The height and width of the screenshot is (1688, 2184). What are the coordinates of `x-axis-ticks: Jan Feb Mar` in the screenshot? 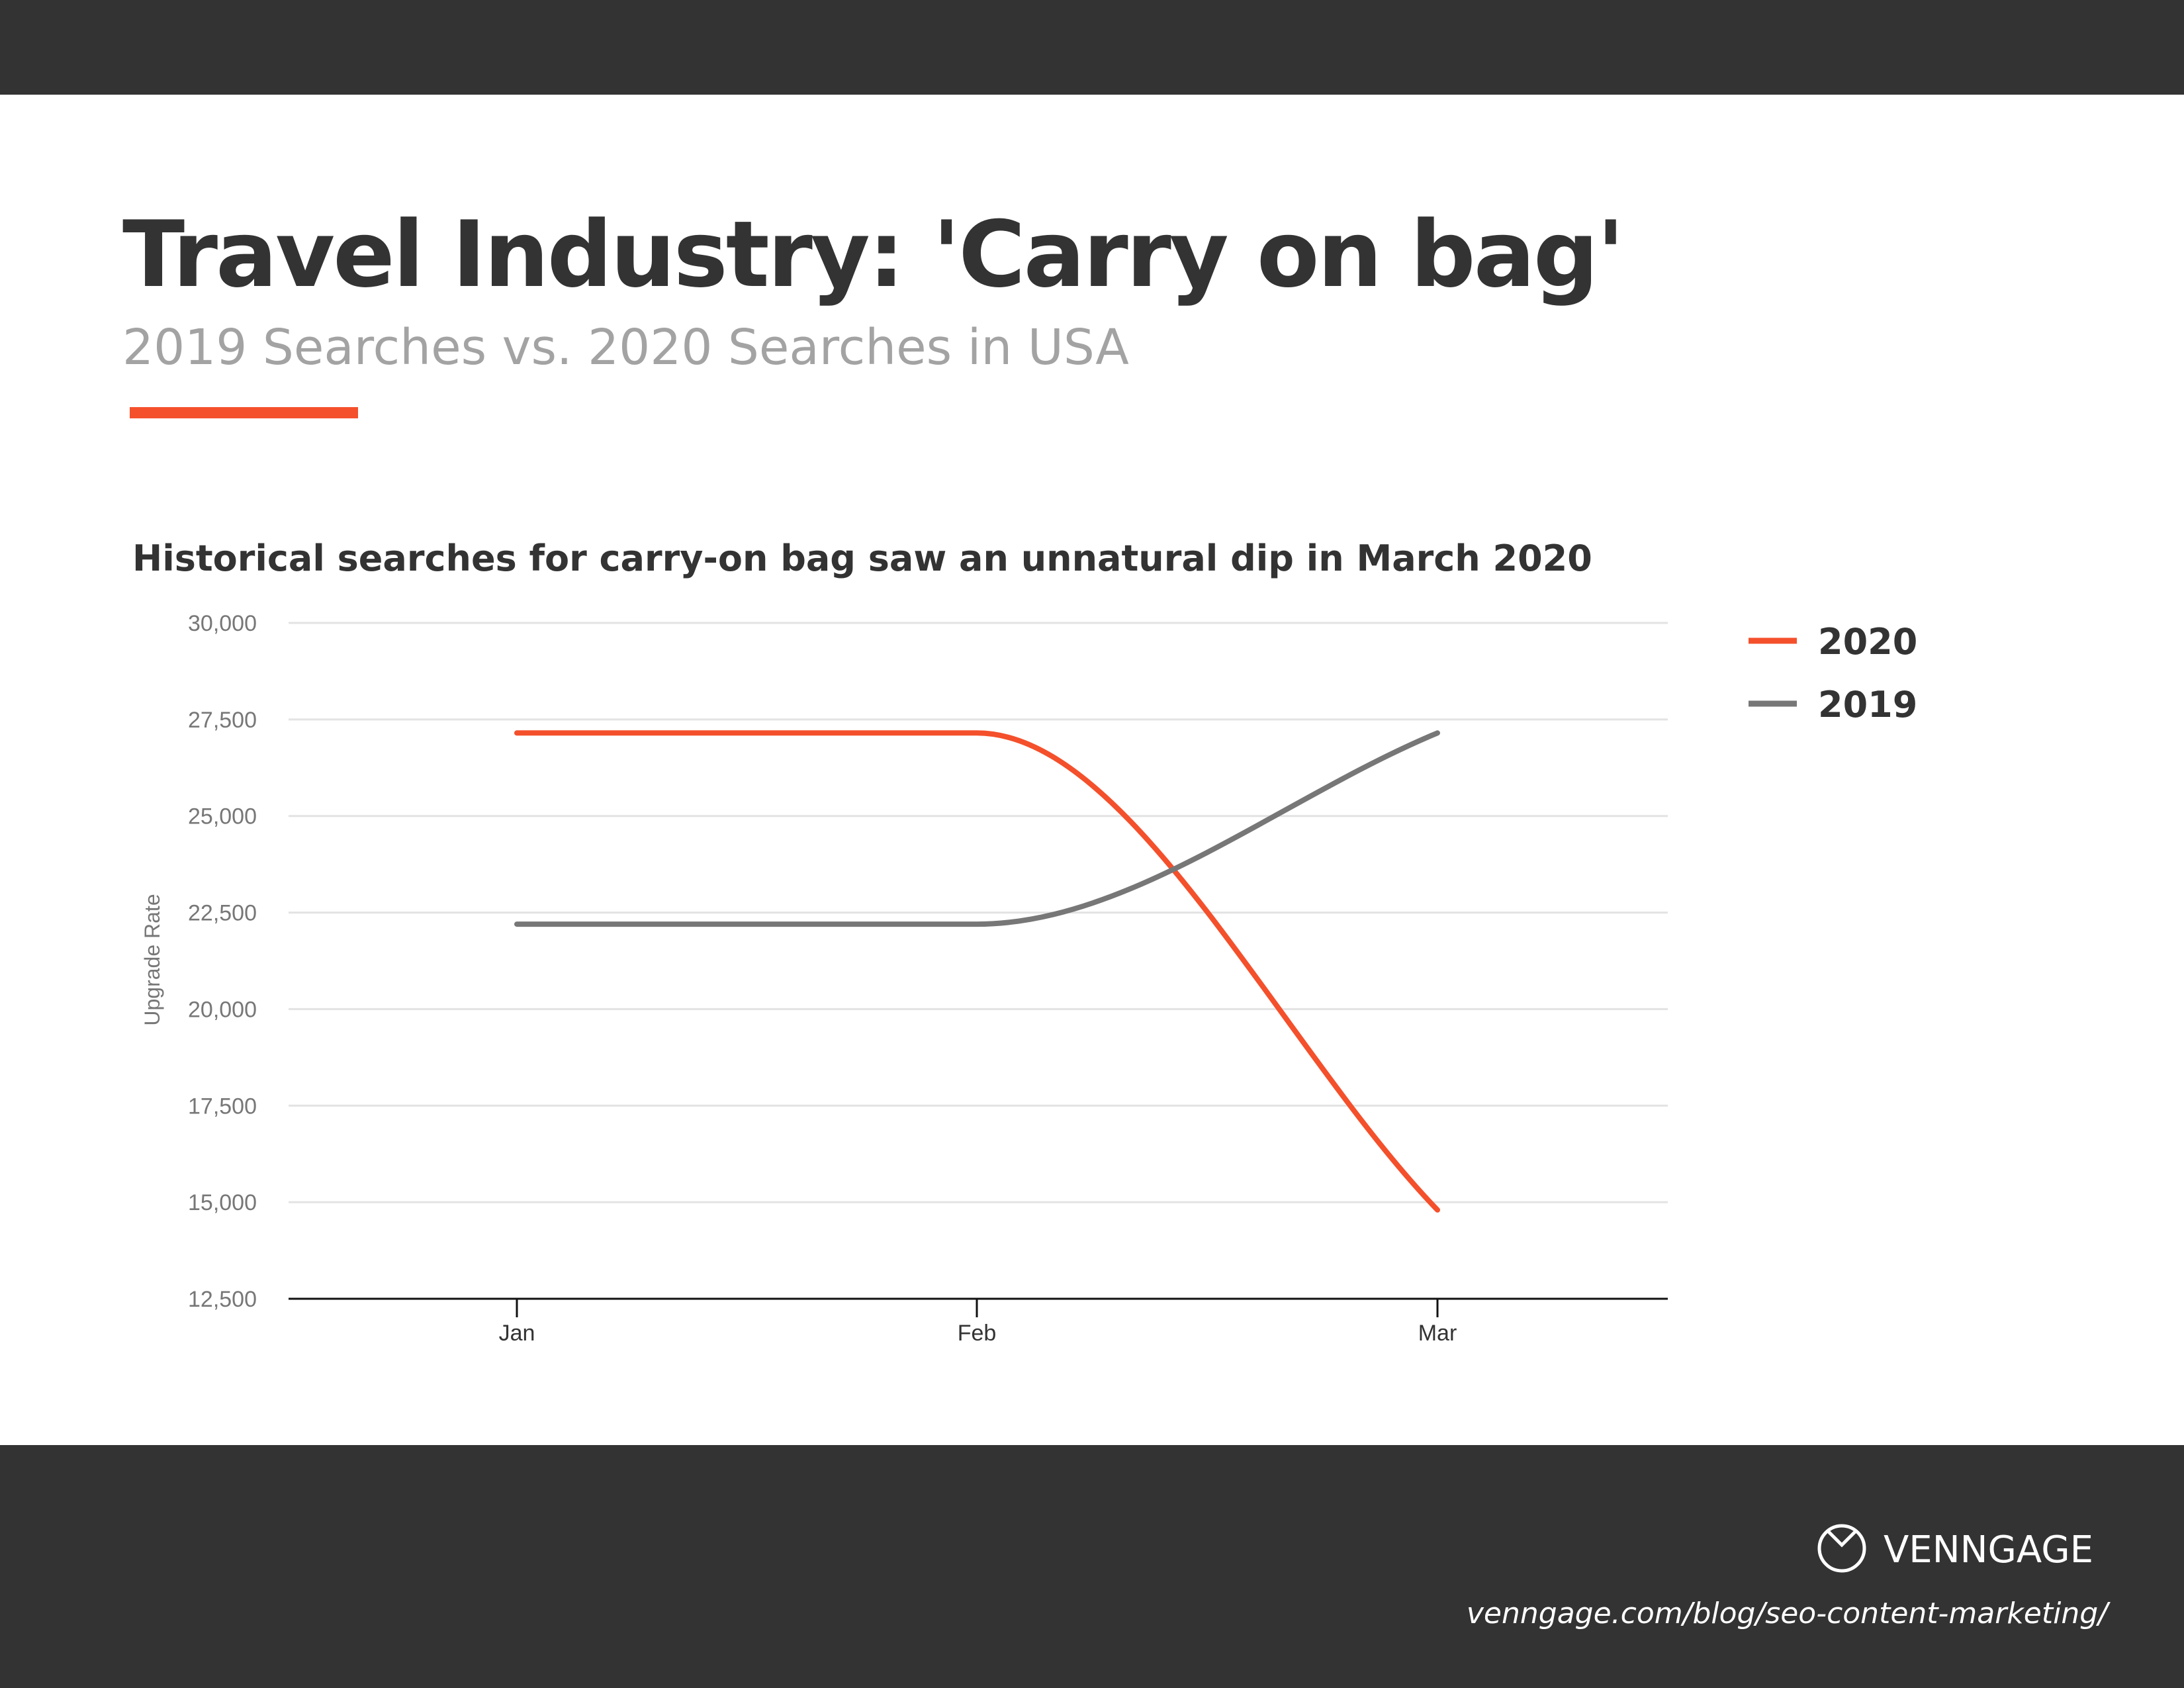 It's located at (978, 1322).